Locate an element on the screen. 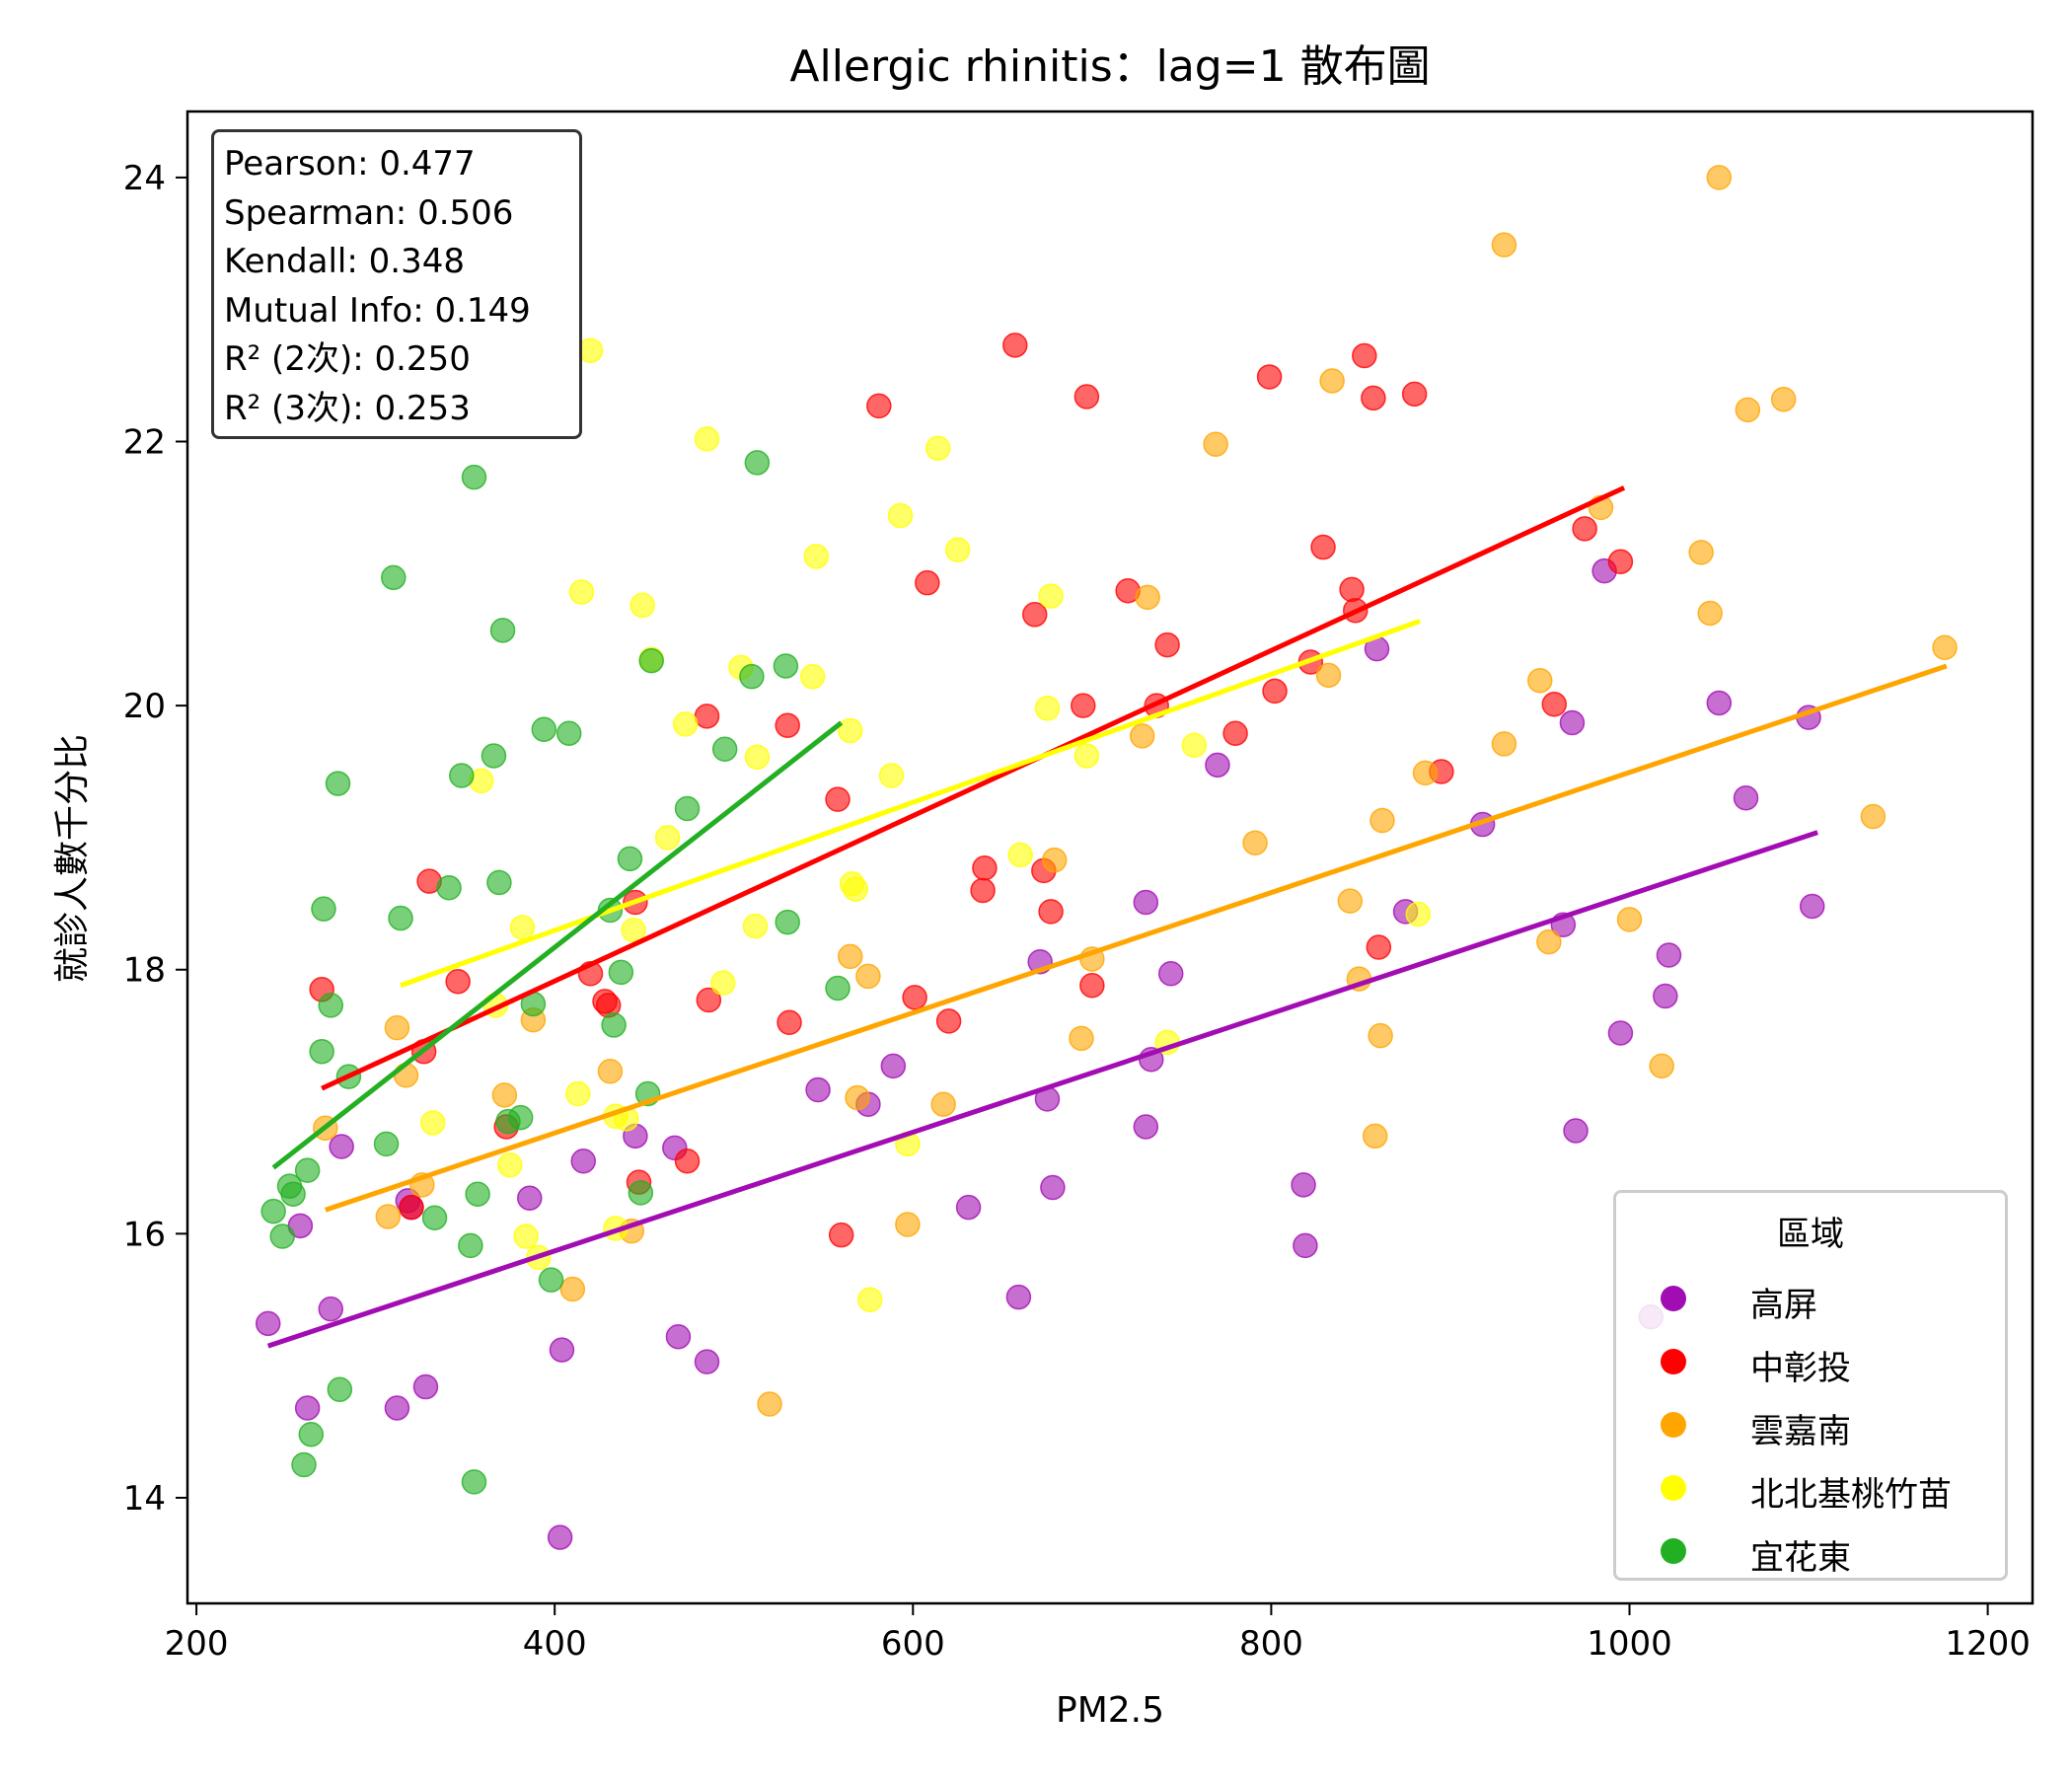  x-tick-label: 1000 is located at coordinates (1630, 1644).